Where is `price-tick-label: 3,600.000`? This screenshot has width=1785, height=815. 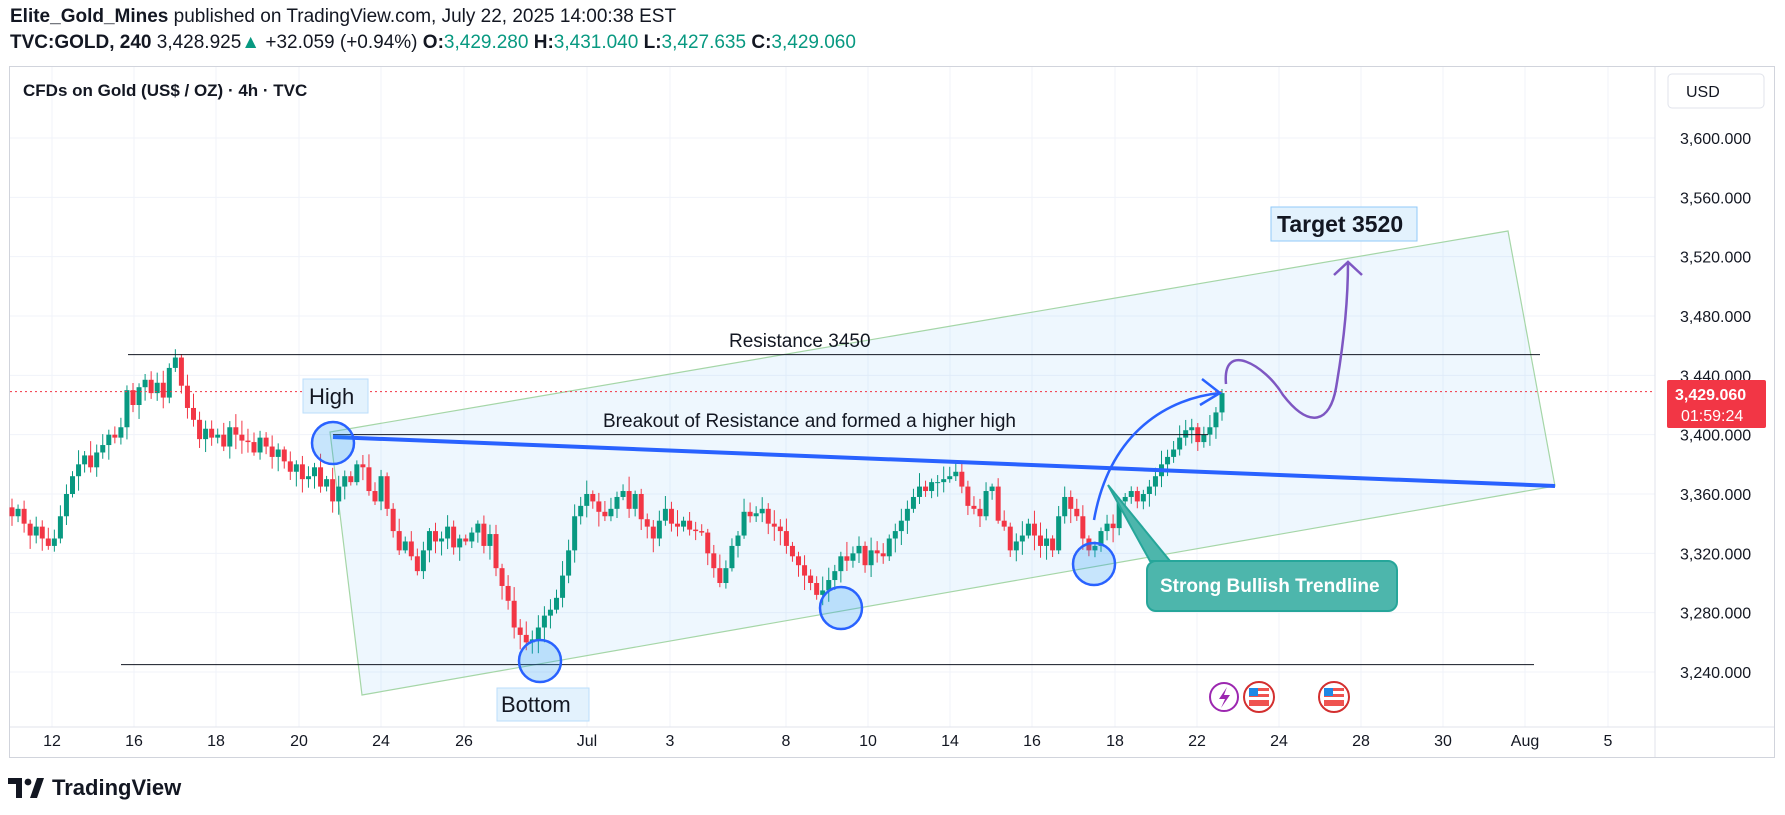
price-tick-label: 3,600.000 is located at coordinates (1715, 139).